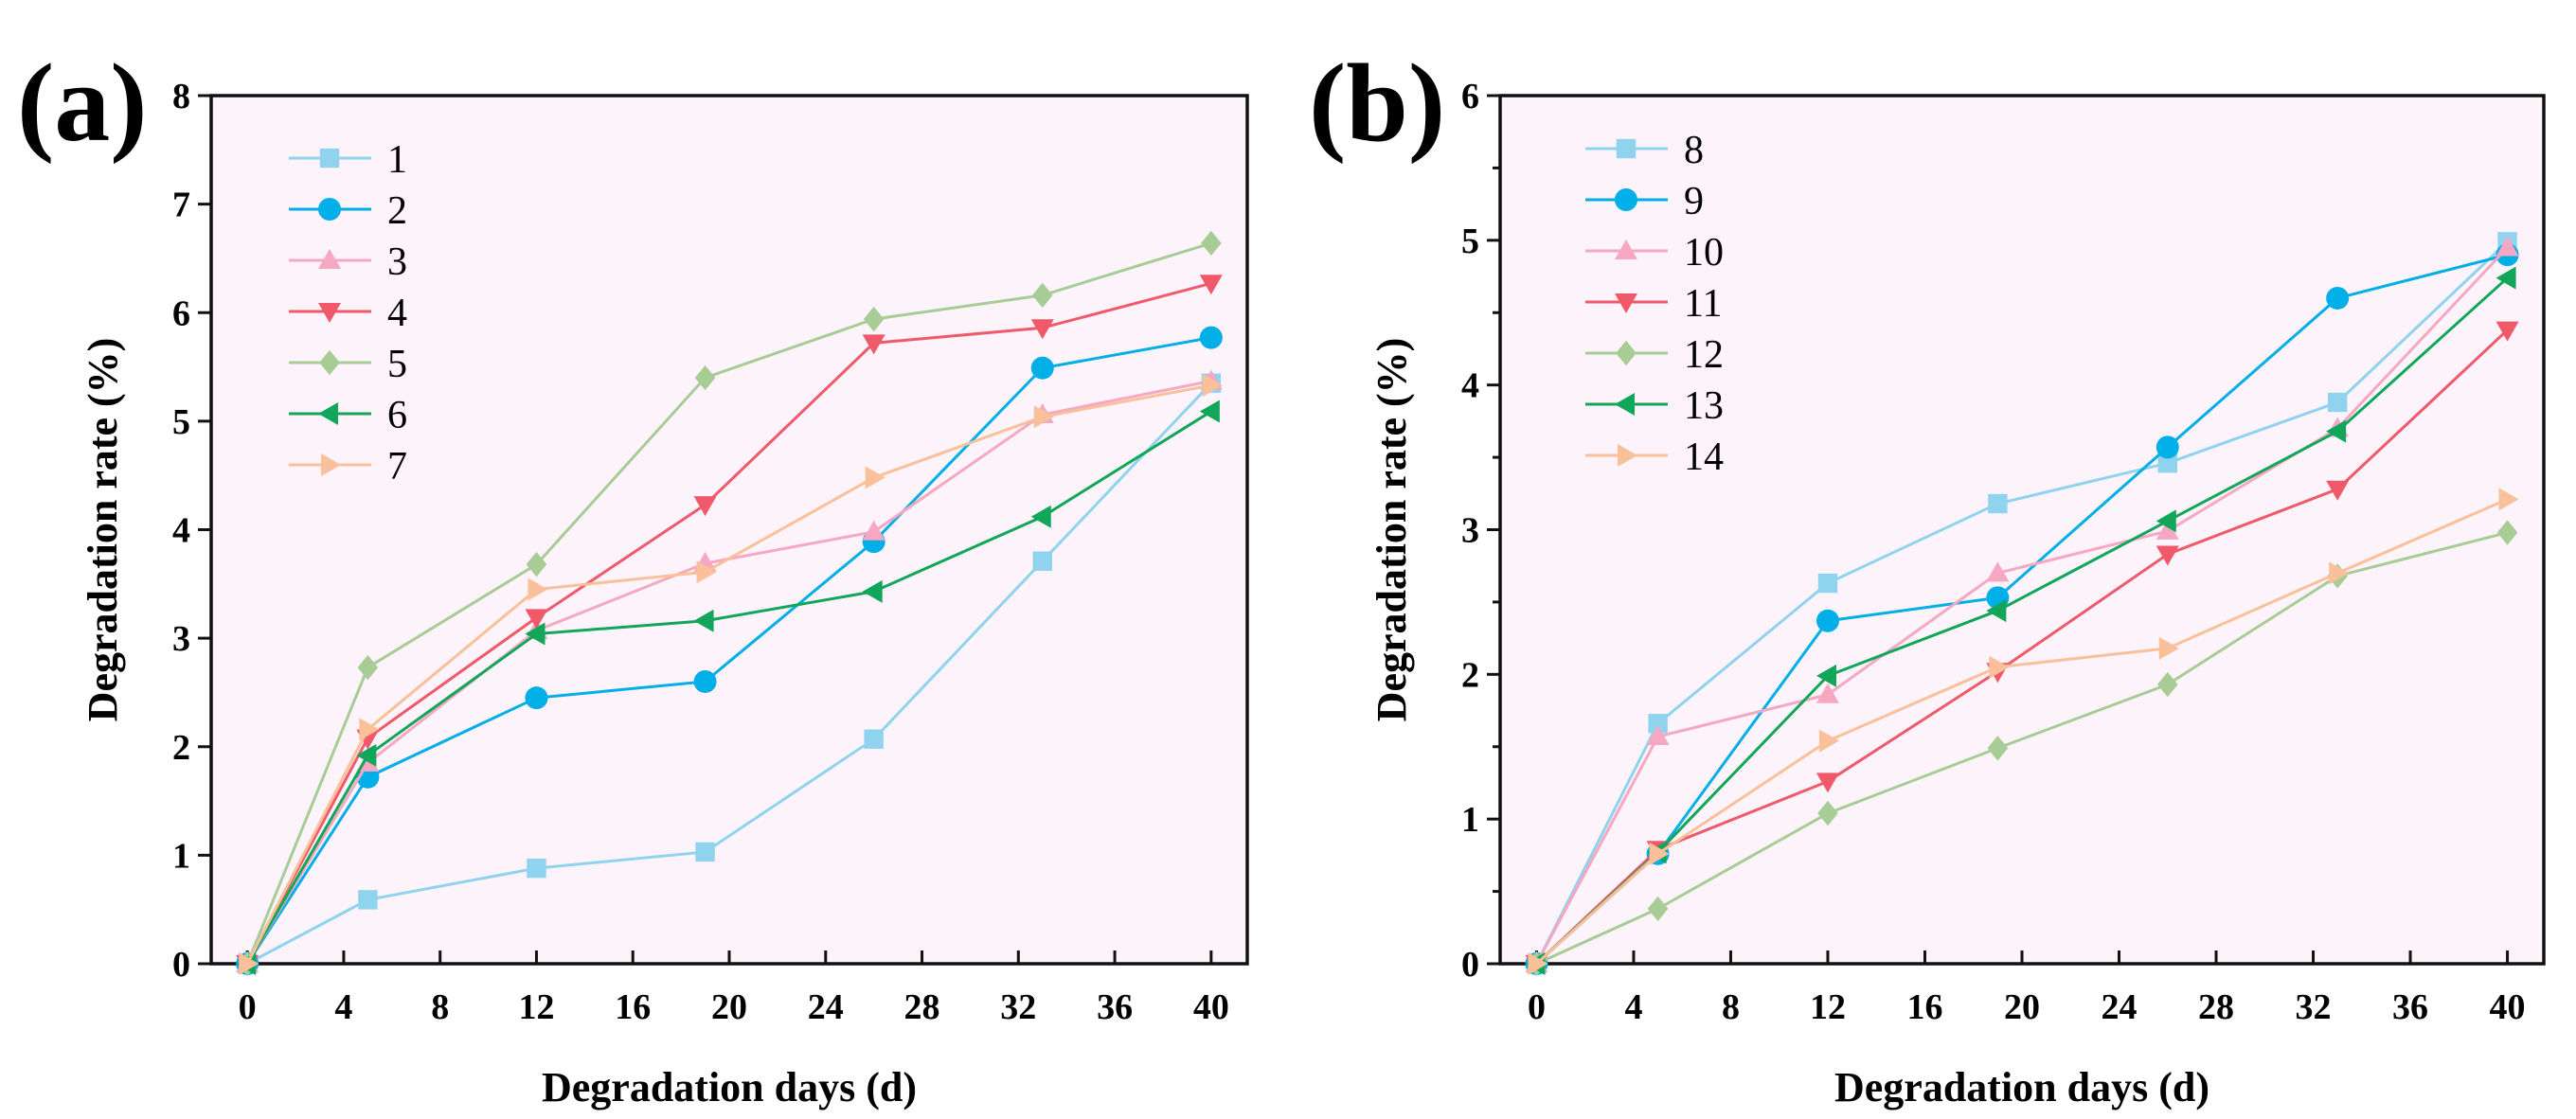 The width and height of the screenshot is (2576, 1119). Describe the element at coordinates (1654, 406) in the screenshot. I see `legend-item: 13` at that location.